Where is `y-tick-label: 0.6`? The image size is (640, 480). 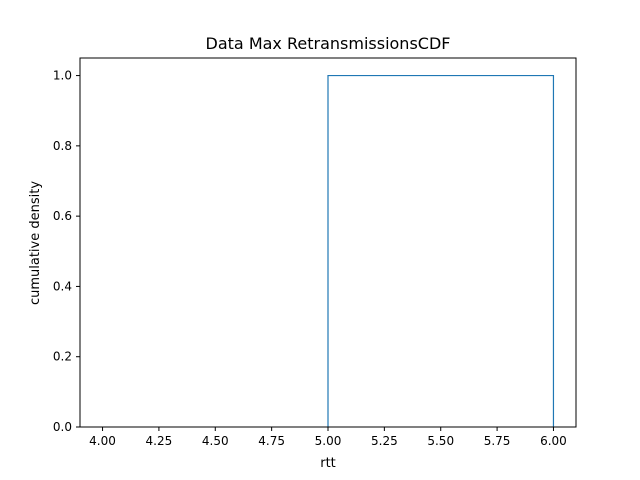 y-tick-label: 0.6 is located at coordinates (62, 216).